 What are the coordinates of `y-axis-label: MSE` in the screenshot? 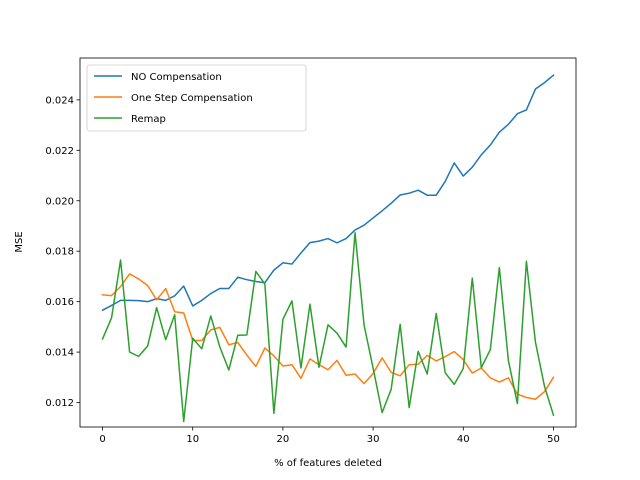 It's located at (19, 241).